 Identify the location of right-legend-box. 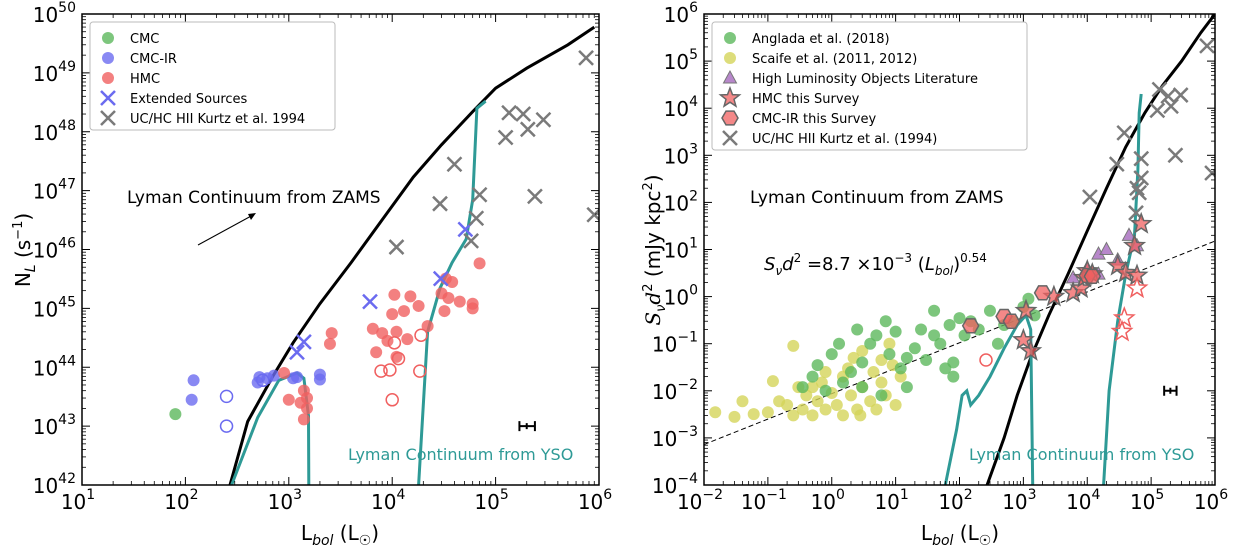
(869, 86).